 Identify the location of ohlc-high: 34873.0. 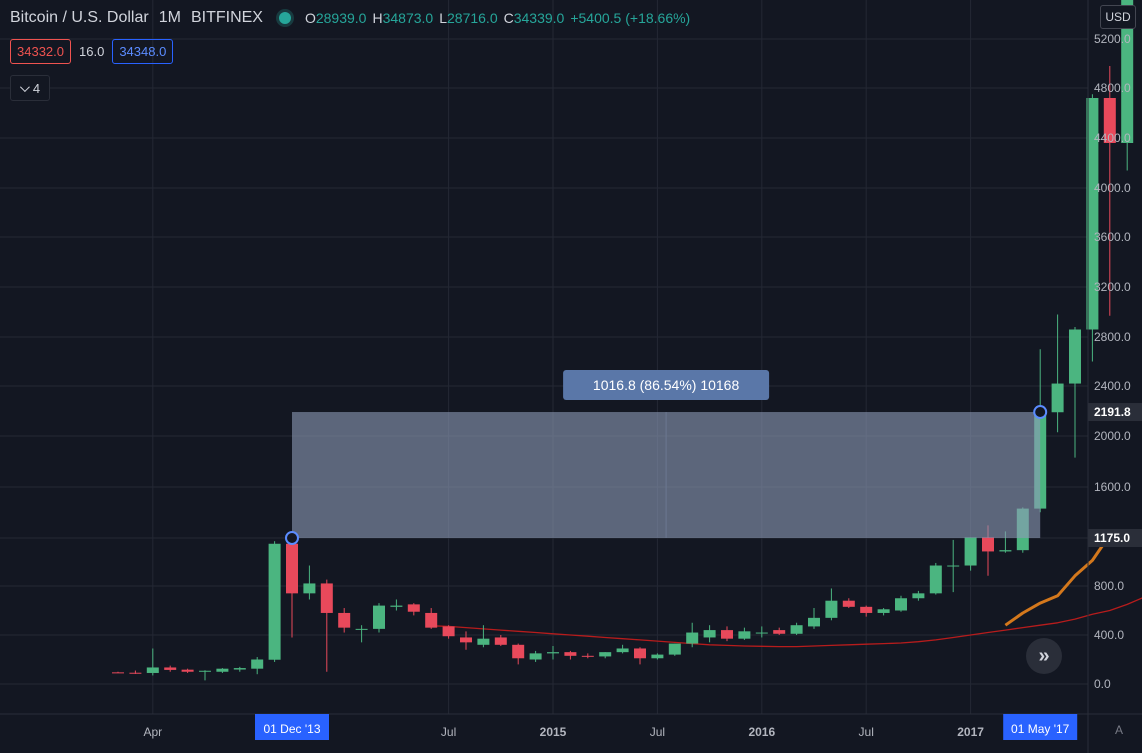
(408, 18).